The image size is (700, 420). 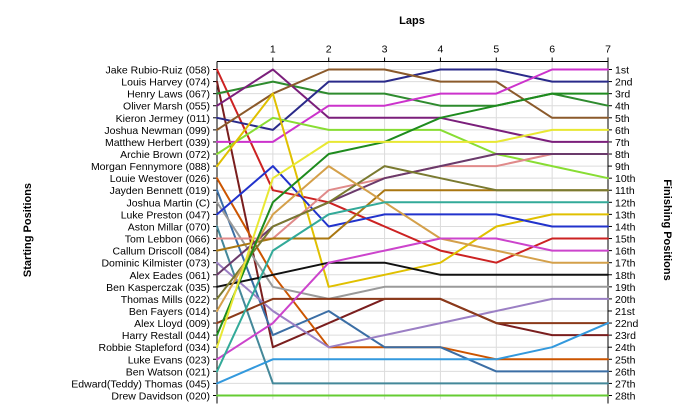 I want to click on starting-driver-label: Archie Brown (072), so click(x=165, y=155).